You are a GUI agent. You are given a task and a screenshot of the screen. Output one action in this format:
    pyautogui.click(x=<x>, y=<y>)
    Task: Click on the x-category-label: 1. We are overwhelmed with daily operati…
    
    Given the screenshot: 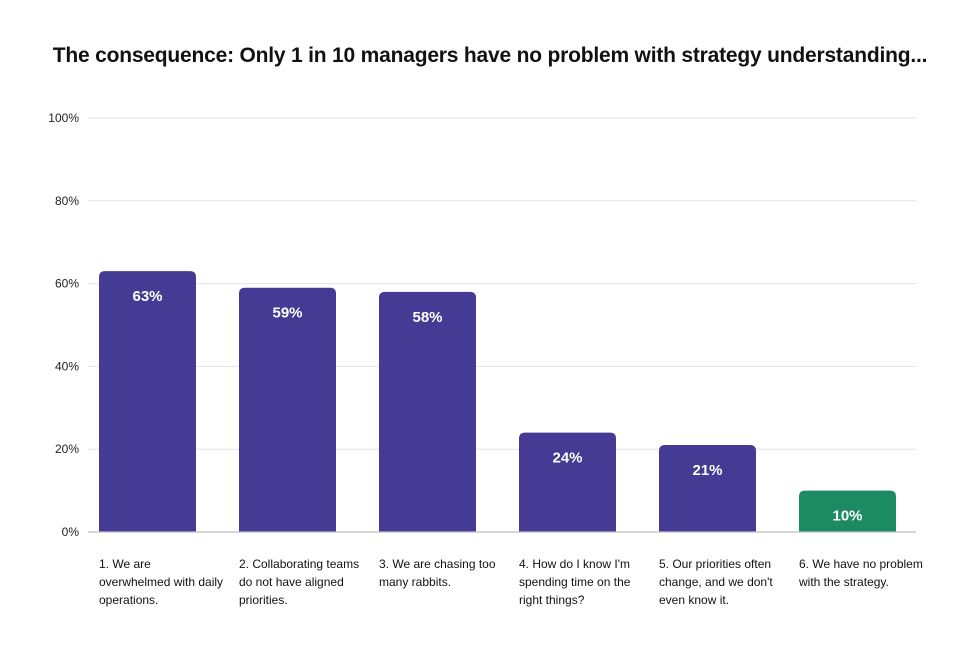 What is the action you would take?
    pyautogui.click(x=161, y=582)
    